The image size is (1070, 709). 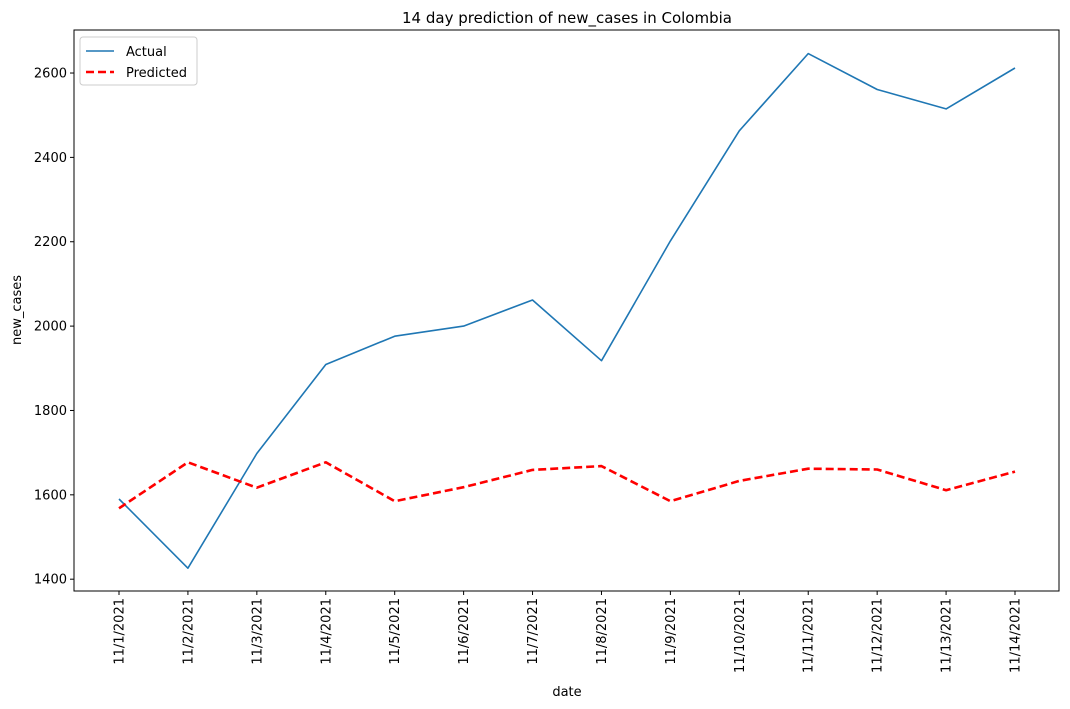 I want to click on y-axis-label: new_cases, so click(x=17, y=310).